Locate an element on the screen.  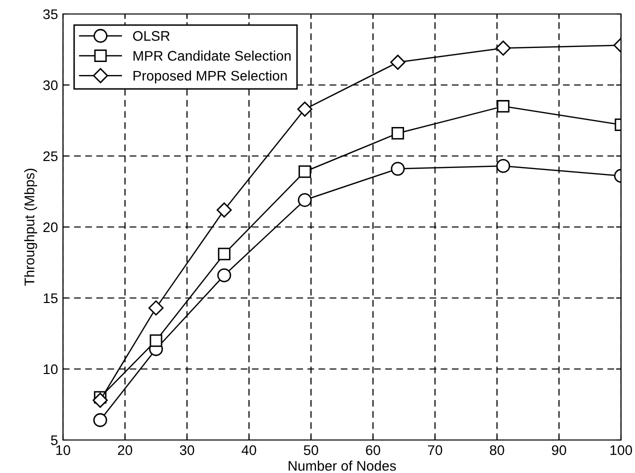
y-tick-label: 35 is located at coordinates (50, 14).